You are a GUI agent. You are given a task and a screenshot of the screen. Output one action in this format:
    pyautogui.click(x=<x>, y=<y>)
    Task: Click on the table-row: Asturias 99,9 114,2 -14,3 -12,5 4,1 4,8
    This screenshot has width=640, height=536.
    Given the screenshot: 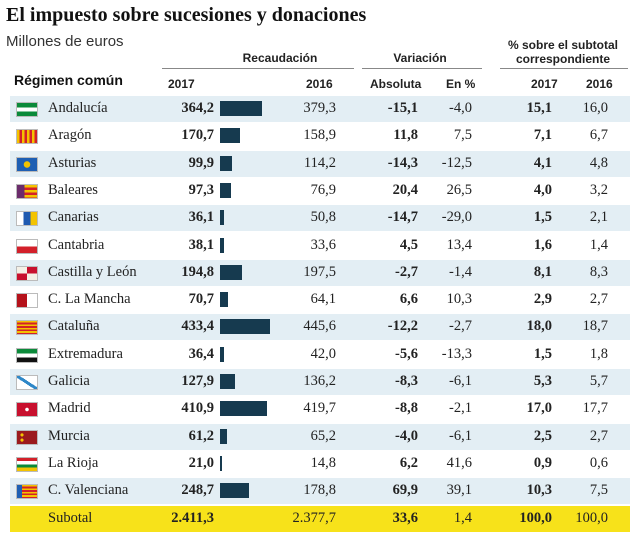 What is the action you would take?
    pyautogui.click(x=320, y=163)
    